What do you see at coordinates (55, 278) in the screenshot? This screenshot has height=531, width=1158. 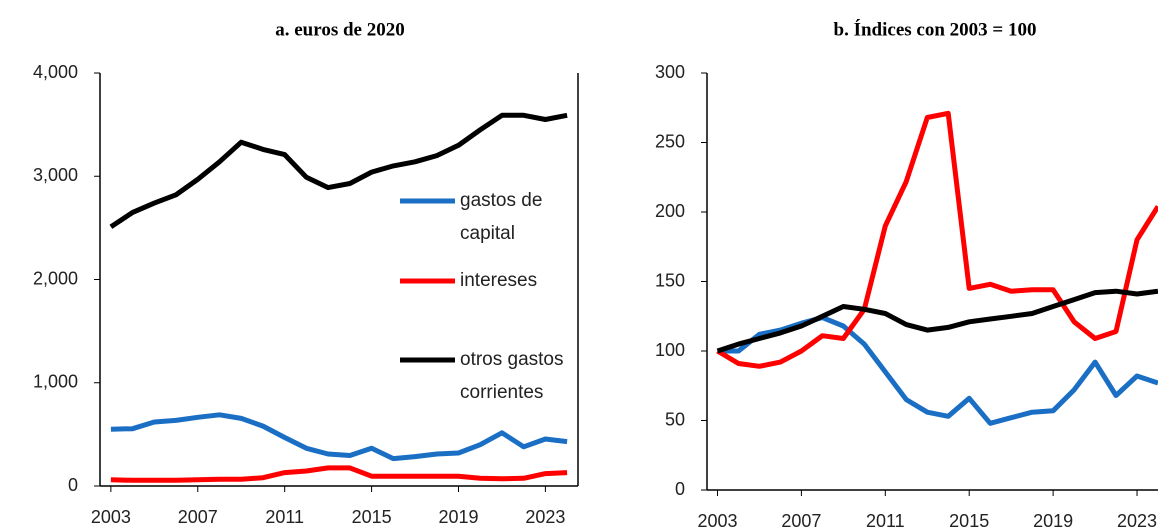 I see `y-tick-label: 2,000` at bounding box center [55, 278].